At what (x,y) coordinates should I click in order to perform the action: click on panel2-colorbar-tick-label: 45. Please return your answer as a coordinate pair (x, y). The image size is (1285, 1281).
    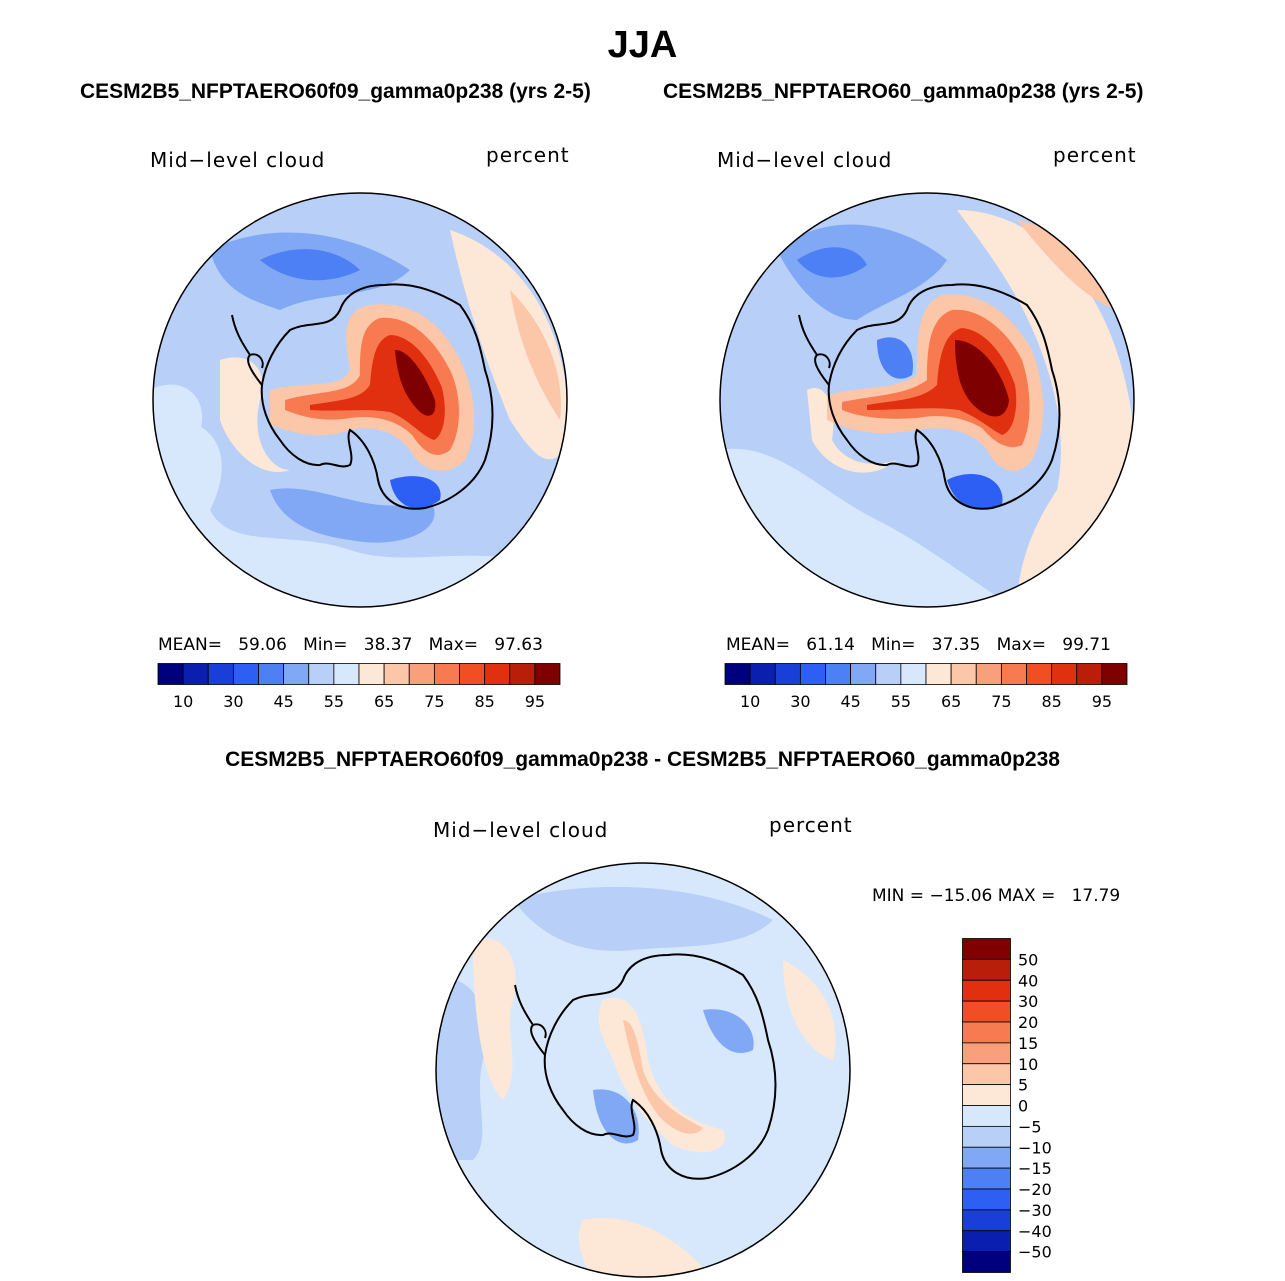
    Looking at the image, I should click on (850, 701).